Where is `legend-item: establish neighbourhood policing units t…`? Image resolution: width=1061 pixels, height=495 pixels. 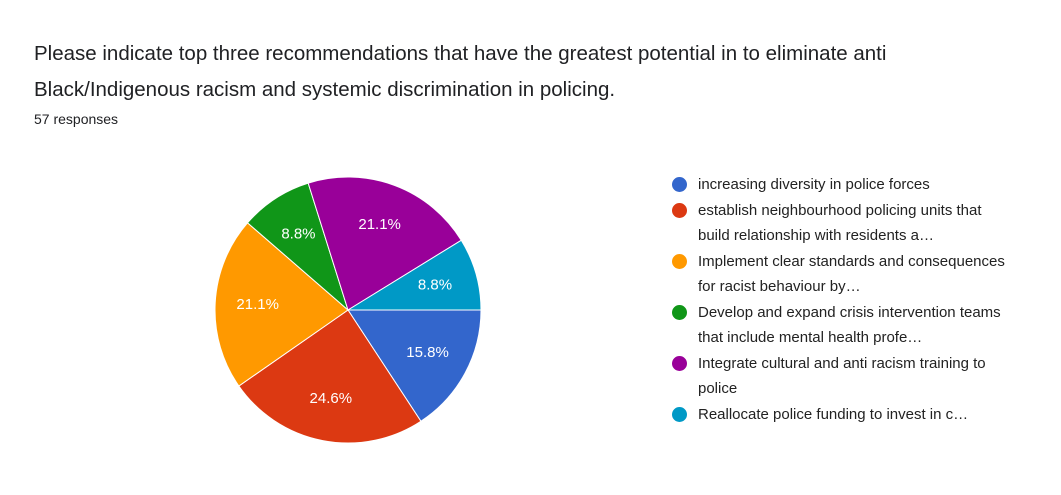 legend-item: establish neighbourhood policing units t… is located at coordinates (840, 223).